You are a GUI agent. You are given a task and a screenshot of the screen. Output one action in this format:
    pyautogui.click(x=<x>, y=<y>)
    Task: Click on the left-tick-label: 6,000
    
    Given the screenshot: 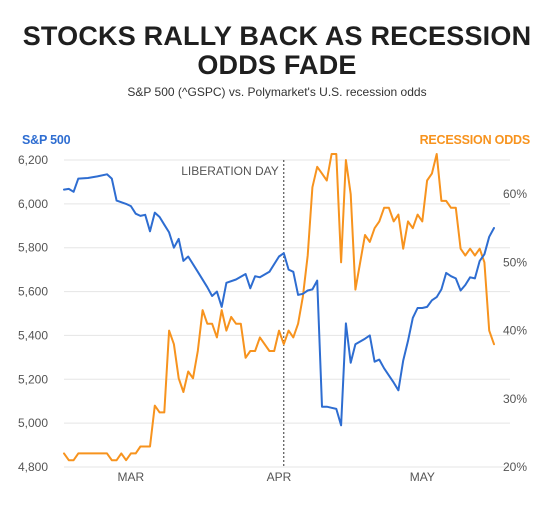 What is the action you would take?
    pyautogui.click(x=33, y=204)
    